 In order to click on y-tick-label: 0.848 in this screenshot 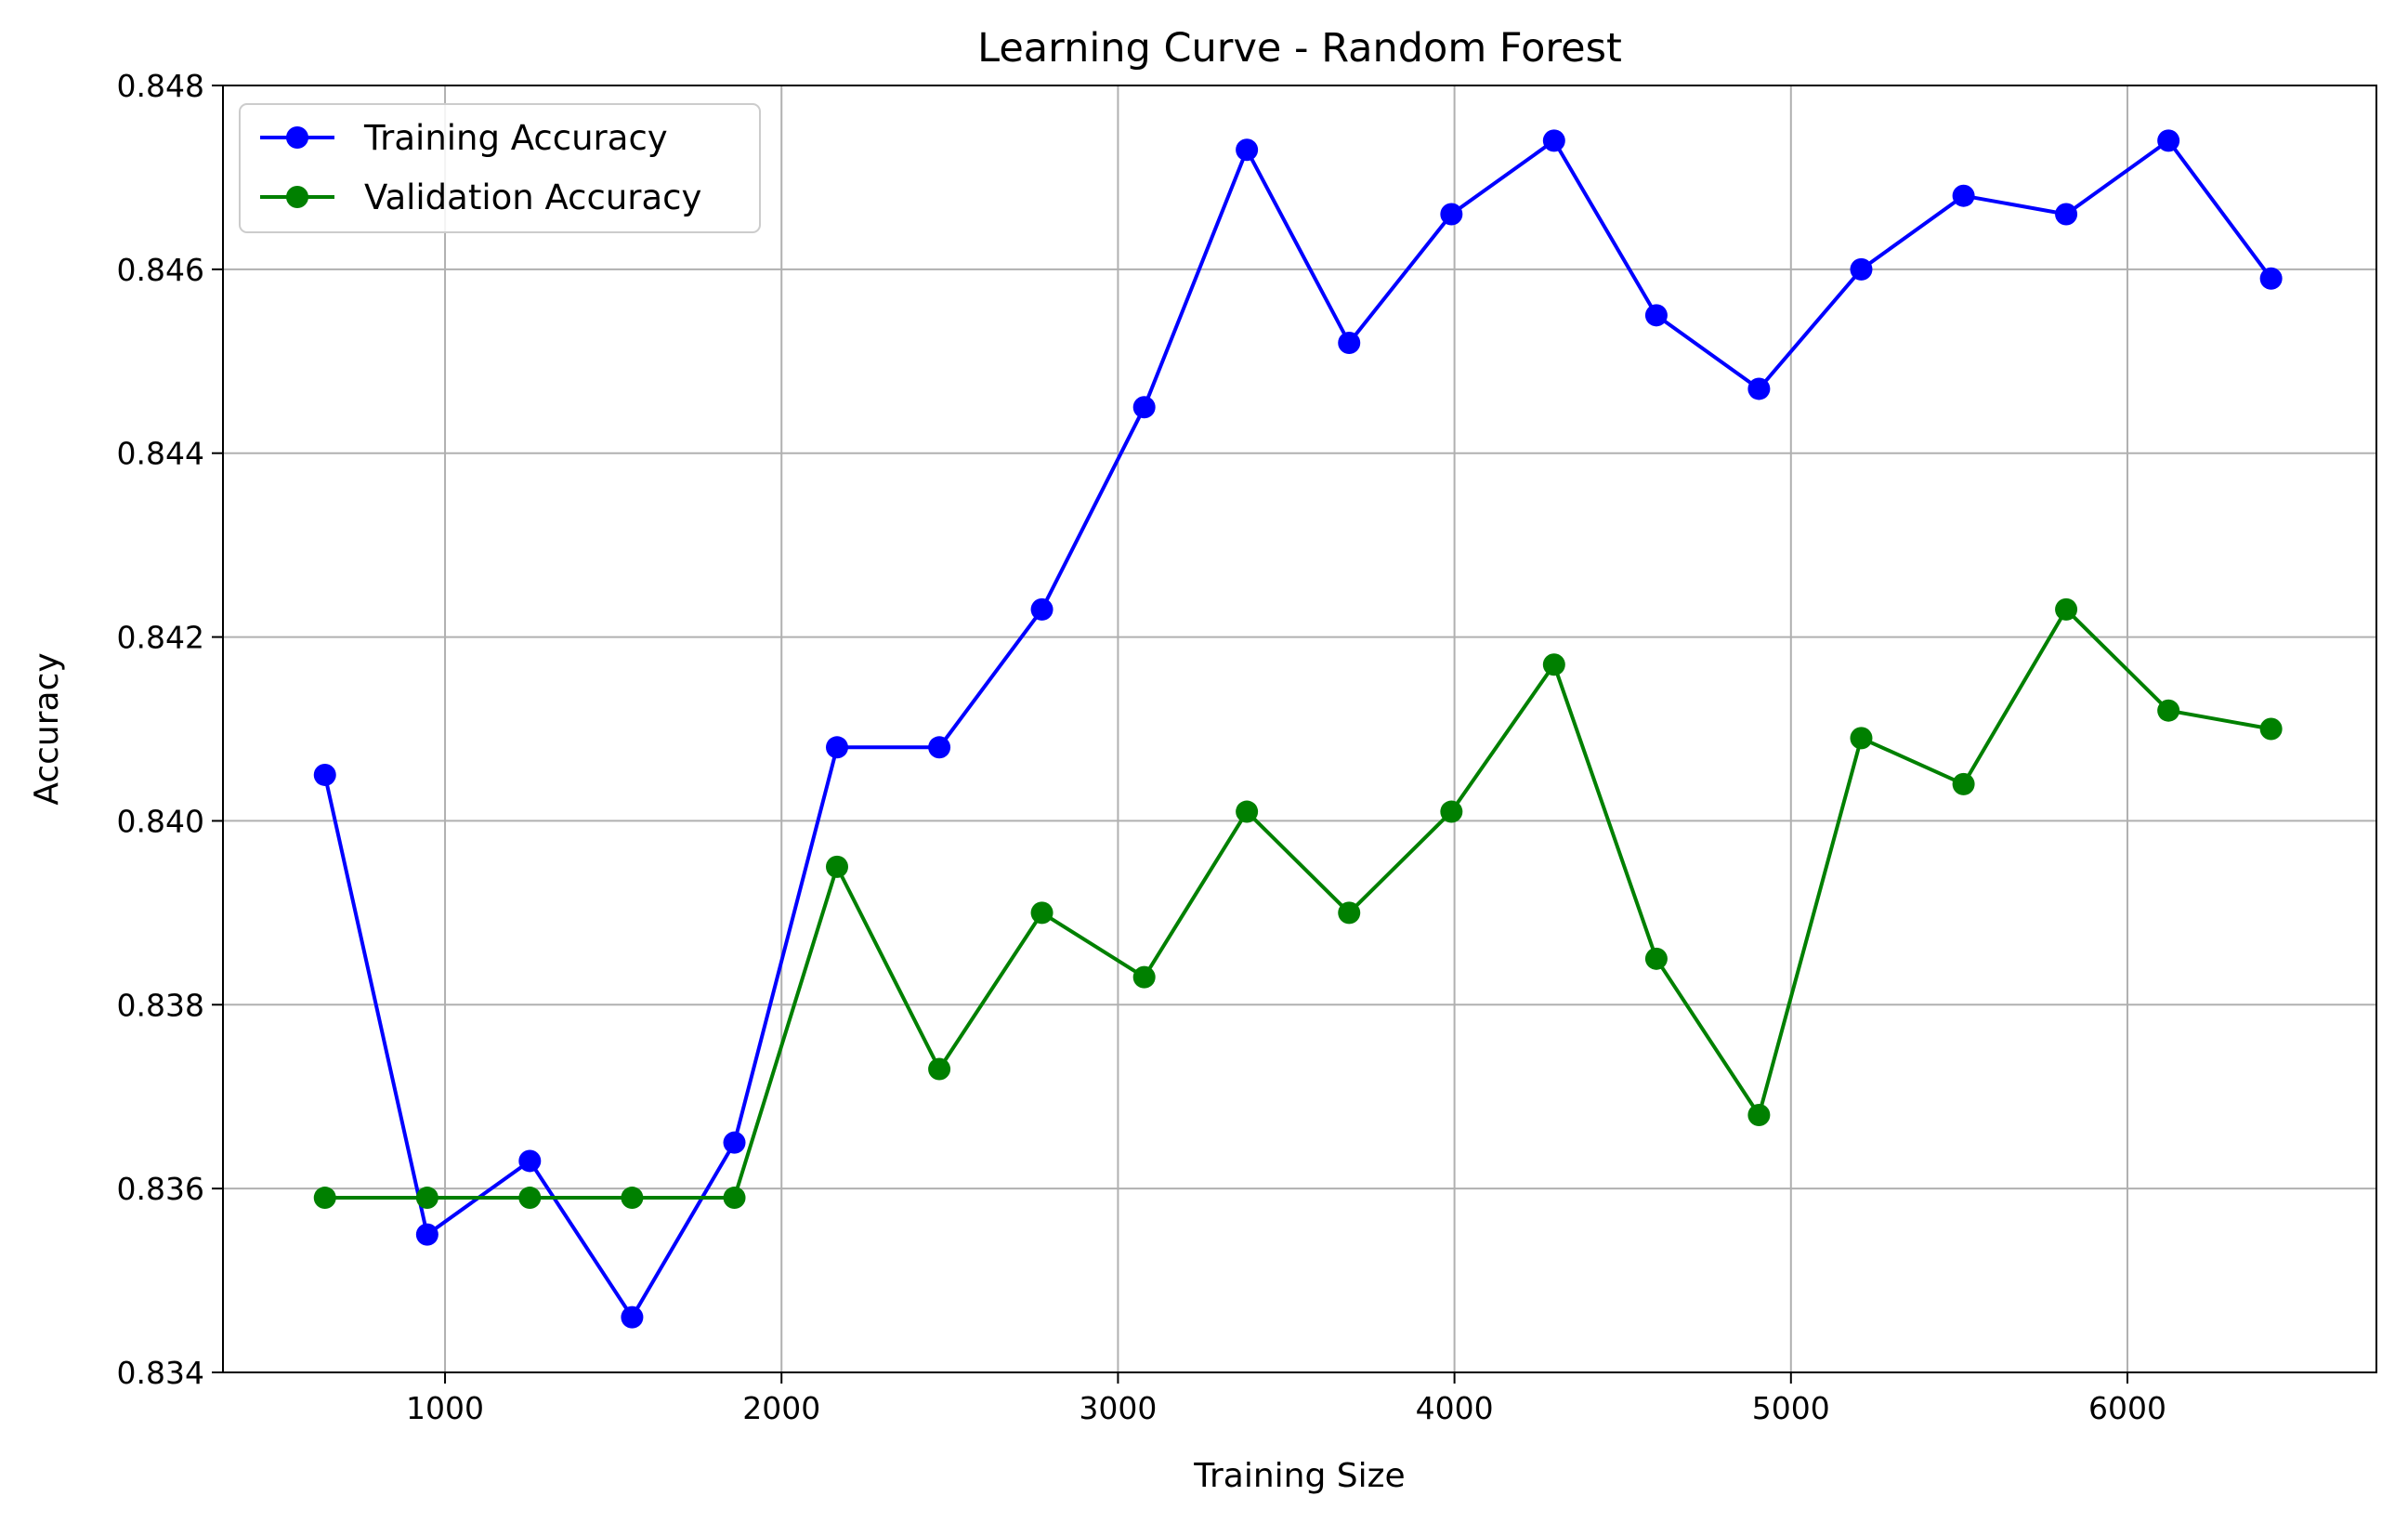, I will do `click(160, 86)`.